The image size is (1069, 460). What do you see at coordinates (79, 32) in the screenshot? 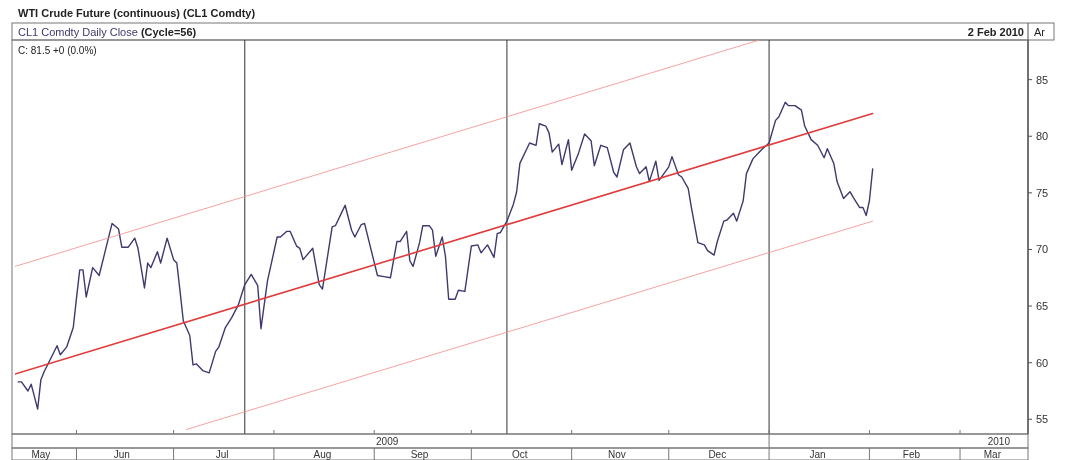
I see `text: CL1 Comdty Daily Close` at bounding box center [79, 32].